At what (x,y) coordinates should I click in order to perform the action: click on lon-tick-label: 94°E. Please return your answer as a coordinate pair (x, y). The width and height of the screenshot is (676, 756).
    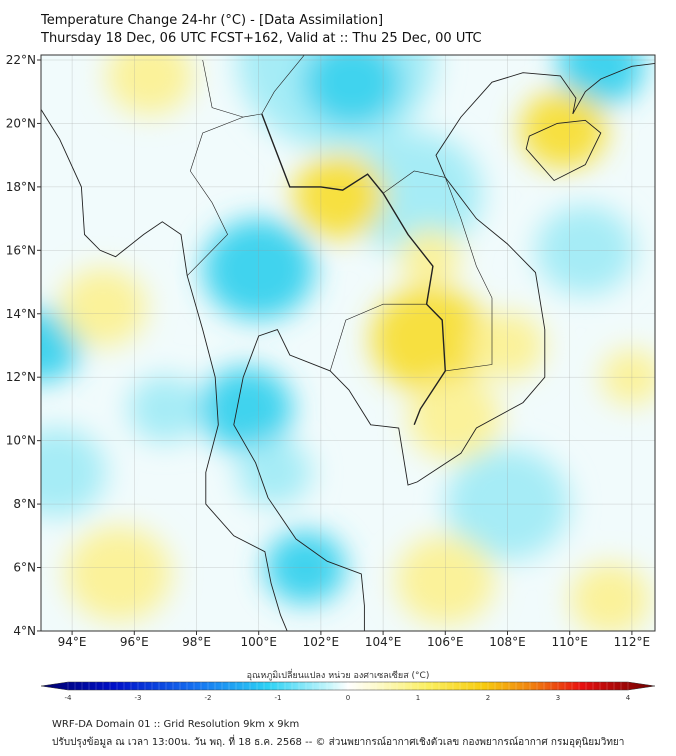
    Looking at the image, I should click on (72, 642).